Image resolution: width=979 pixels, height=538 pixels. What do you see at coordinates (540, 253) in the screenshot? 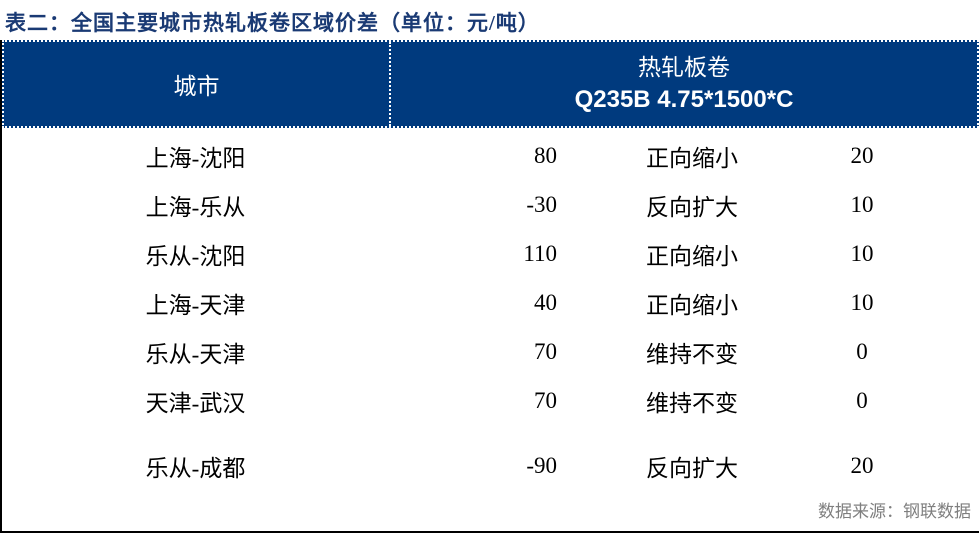
I see `spread-cell: 110` at bounding box center [540, 253].